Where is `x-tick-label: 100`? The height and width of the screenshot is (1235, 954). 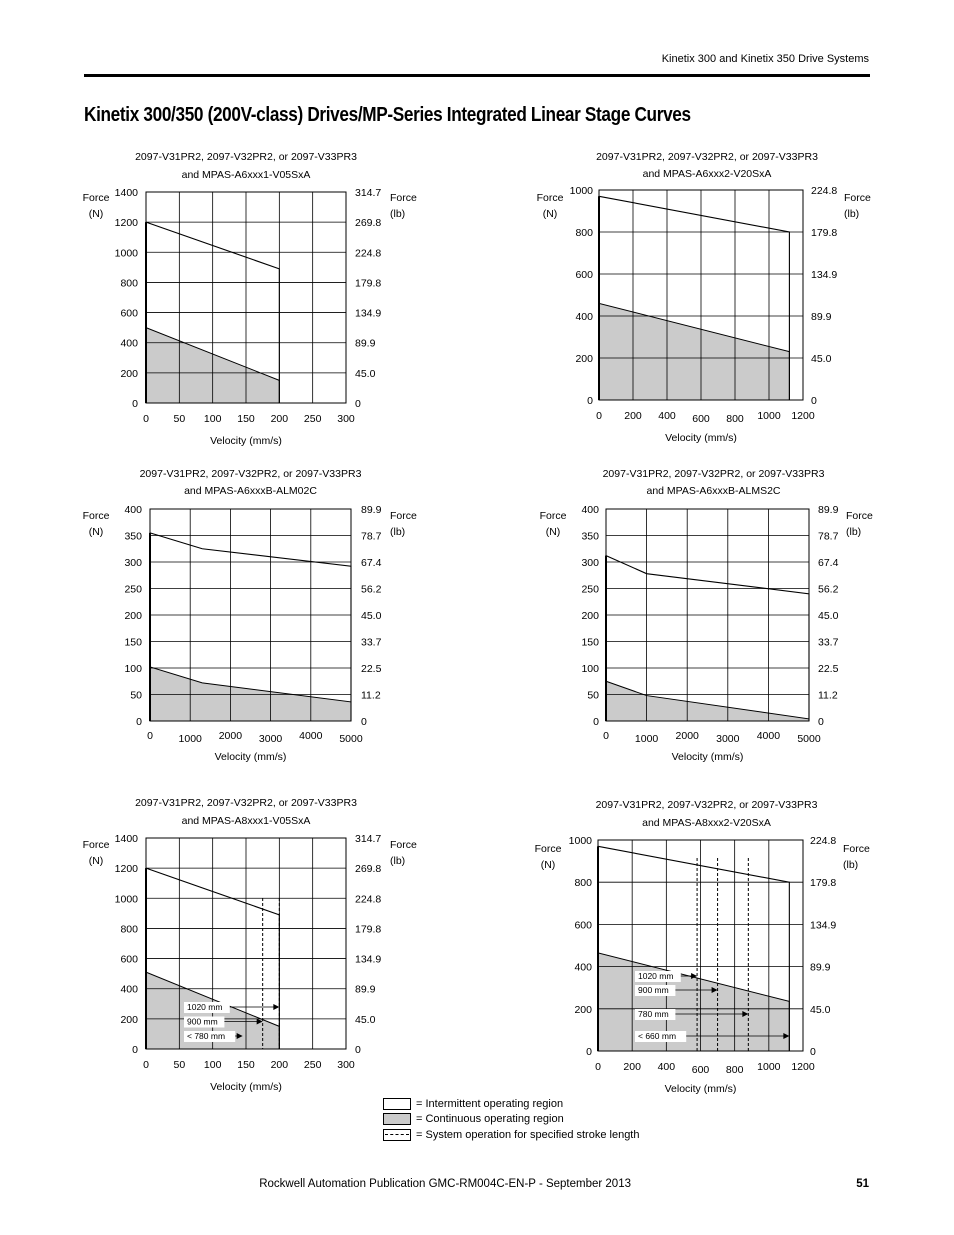
x-tick-label: 100 is located at coordinates (213, 419).